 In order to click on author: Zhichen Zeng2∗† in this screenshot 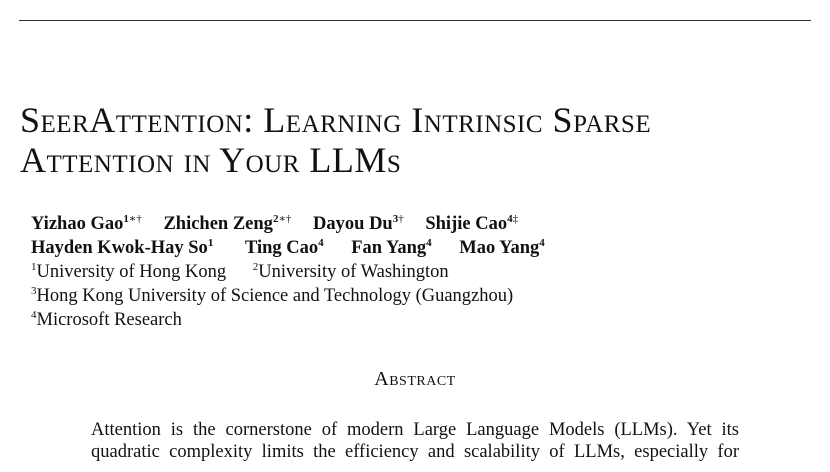, I will do `click(227, 224)`.